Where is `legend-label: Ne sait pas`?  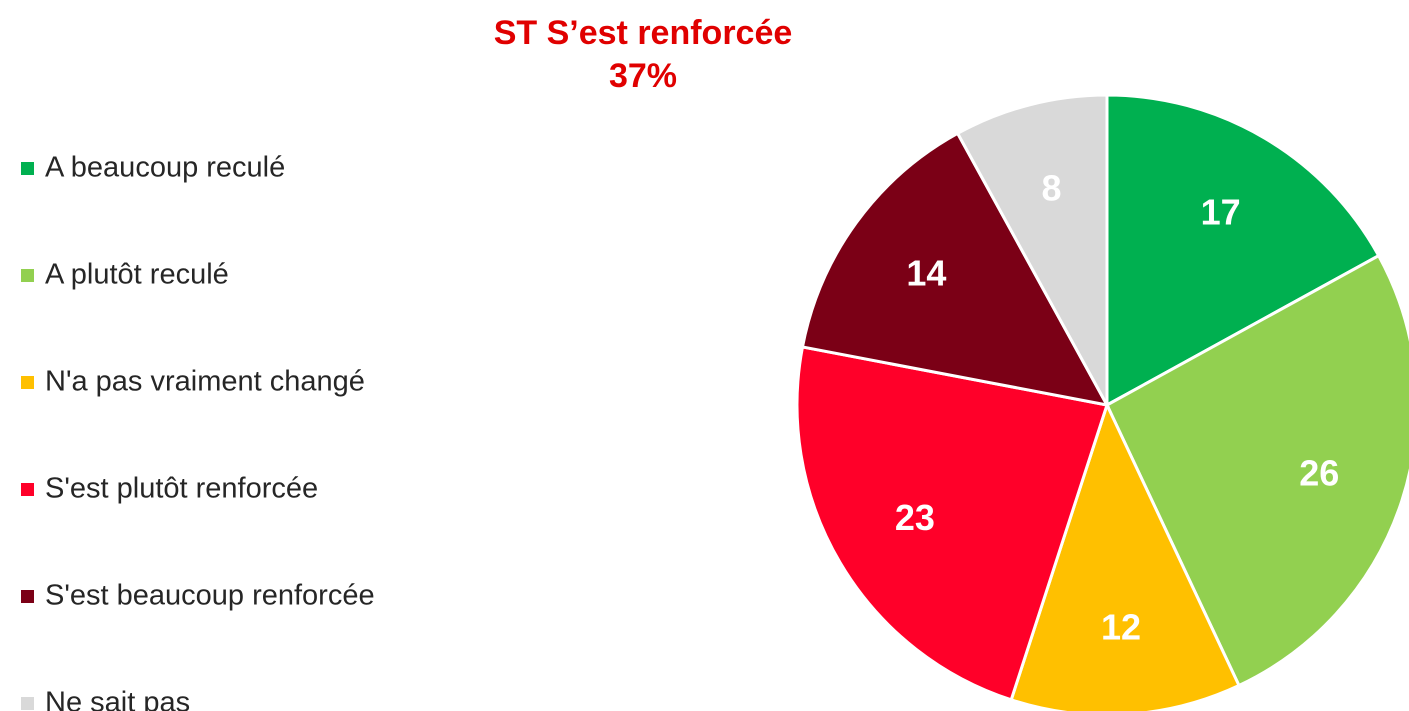
legend-label: Ne sait pas is located at coordinates (117, 699).